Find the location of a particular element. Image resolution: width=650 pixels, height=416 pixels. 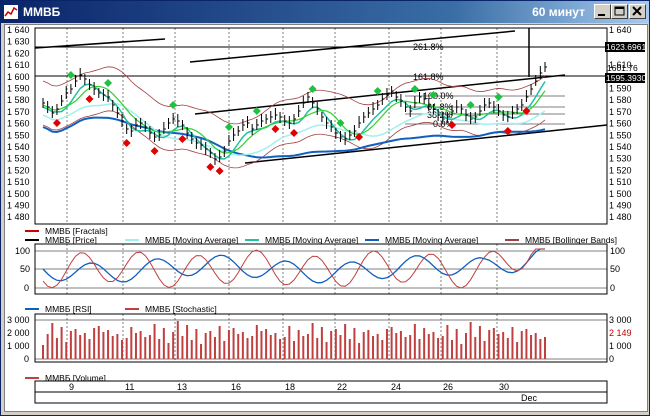

maximize-button is located at coordinates (619, 11).